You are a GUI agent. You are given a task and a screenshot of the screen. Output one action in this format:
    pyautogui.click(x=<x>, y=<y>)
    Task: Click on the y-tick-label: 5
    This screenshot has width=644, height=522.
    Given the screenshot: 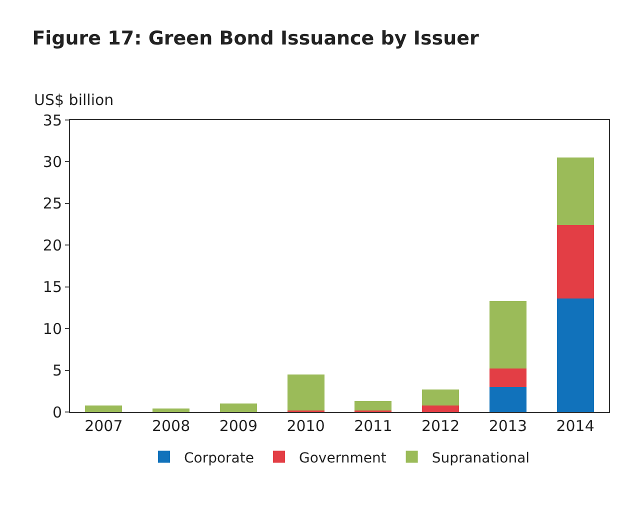 What is the action you would take?
    pyautogui.click(x=57, y=371)
    